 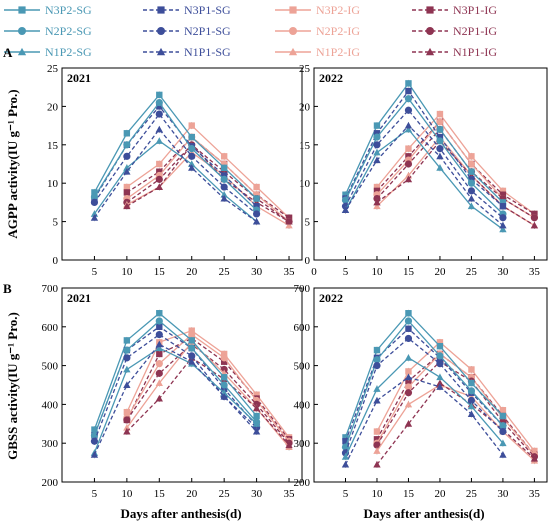 What do you see at coordinates (187, 52) in the screenshot?
I see `legend-item: N1P1-SG` at bounding box center [187, 52].